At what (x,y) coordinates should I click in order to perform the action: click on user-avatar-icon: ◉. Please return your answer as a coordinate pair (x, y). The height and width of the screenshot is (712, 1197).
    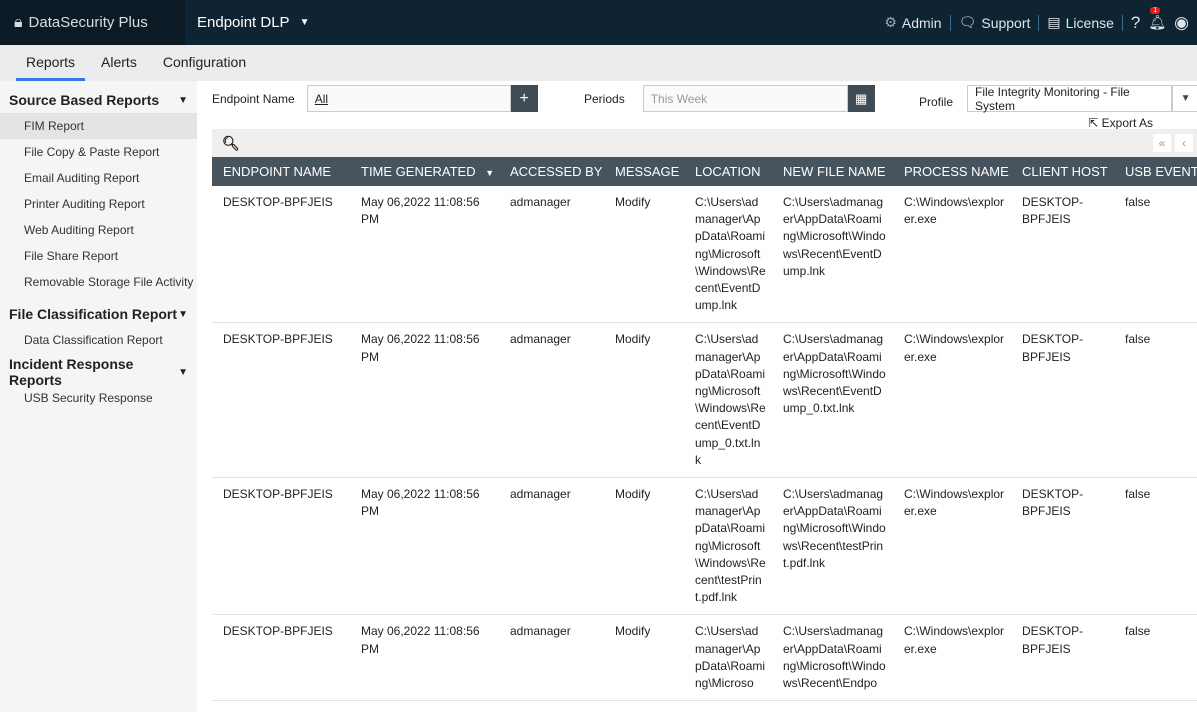
    Looking at the image, I should click on (1181, 22).